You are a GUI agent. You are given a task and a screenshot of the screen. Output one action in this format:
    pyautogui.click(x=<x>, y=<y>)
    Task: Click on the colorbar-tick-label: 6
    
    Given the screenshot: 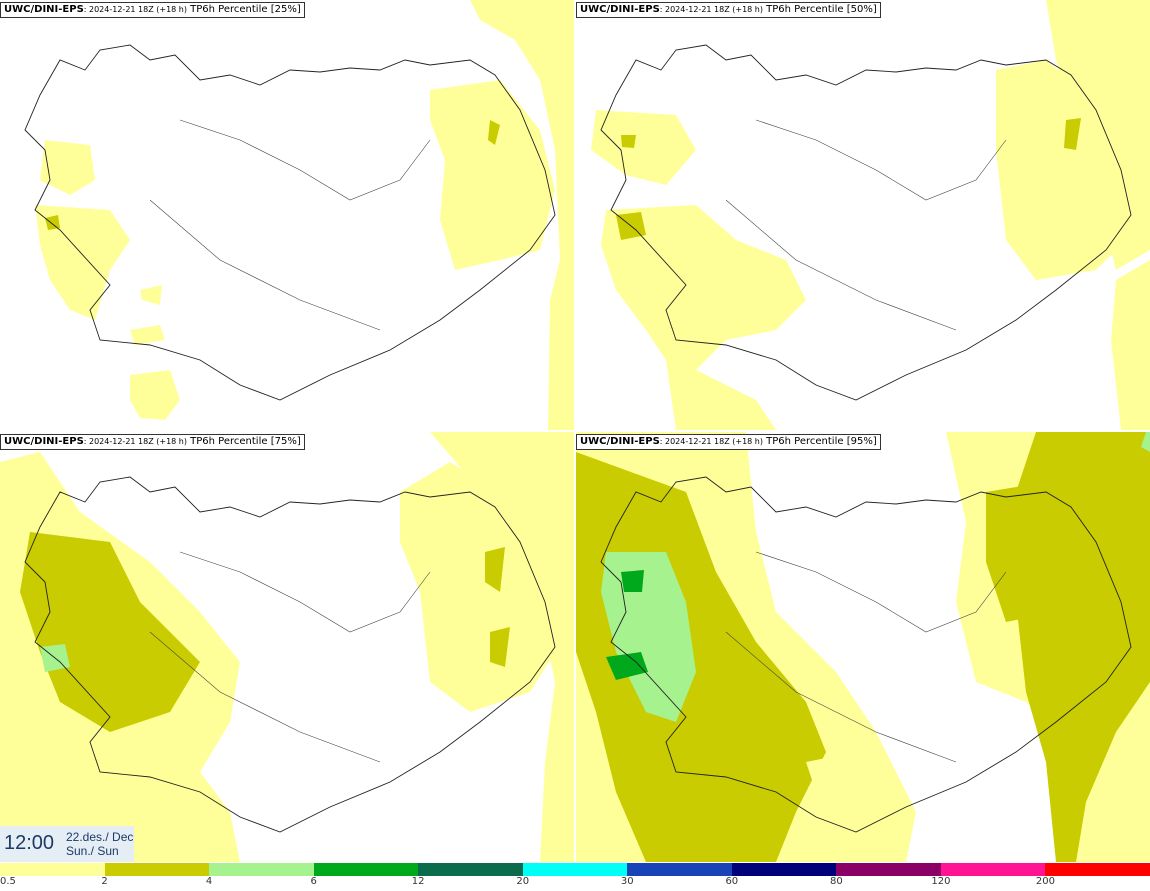 What is the action you would take?
    pyautogui.click(x=313, y=881)
    